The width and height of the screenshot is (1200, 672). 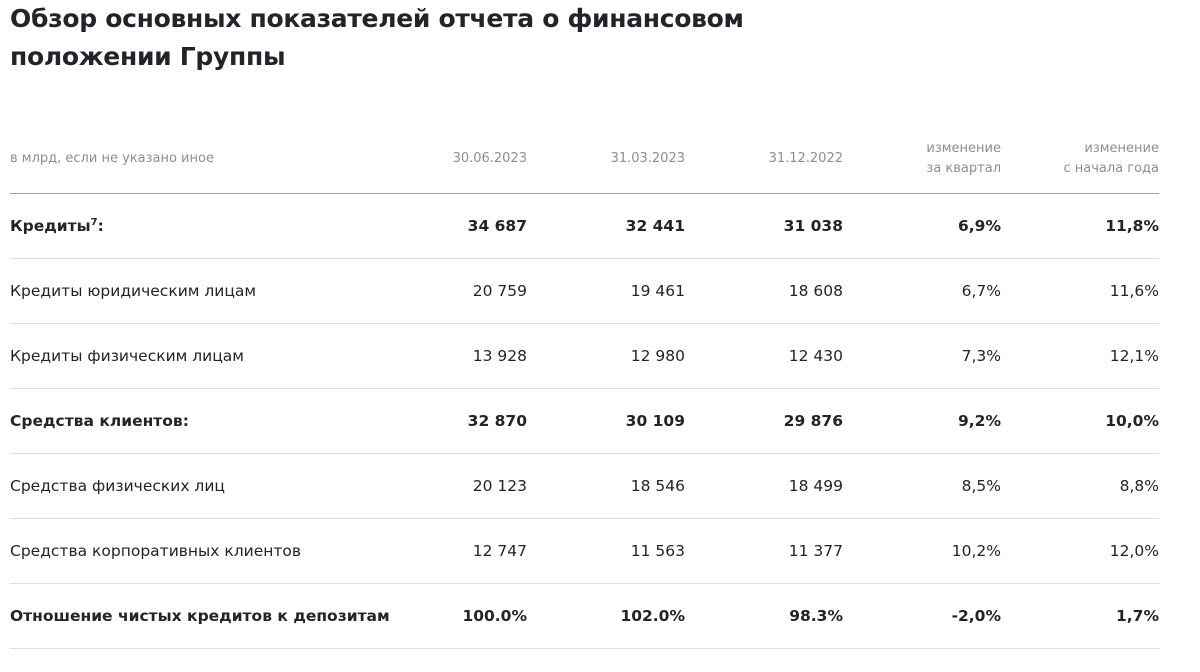 I want to click on value-2023-03-31: 102.0%, so click(x=652, y=616).